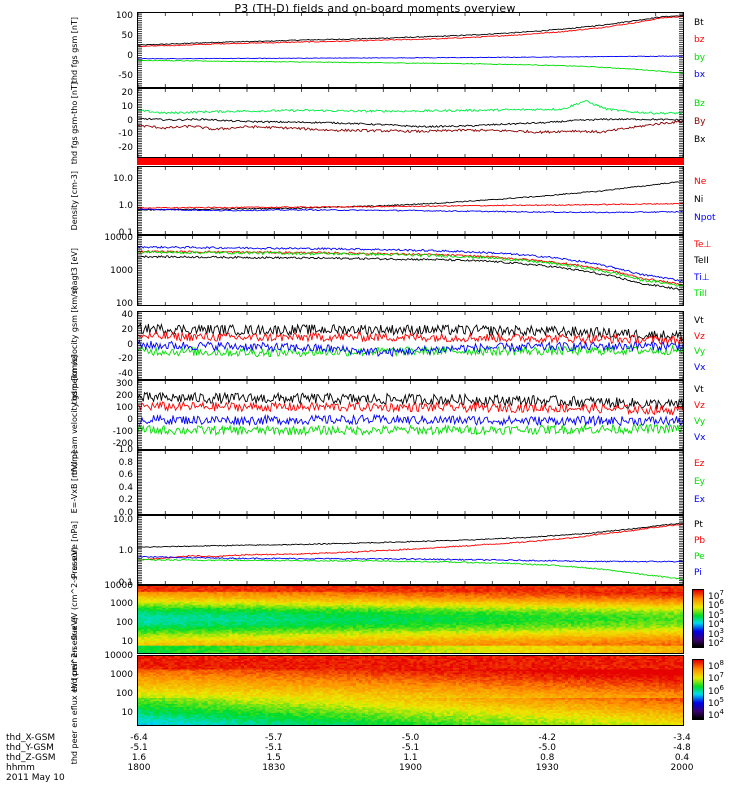 The width and height of the screenshot is (750, 800). What do you see at coordinates (699, 320) in the screenshot?
I see `legend-peim-velocity-Vt: Vt` at bounding box center [699, 320].